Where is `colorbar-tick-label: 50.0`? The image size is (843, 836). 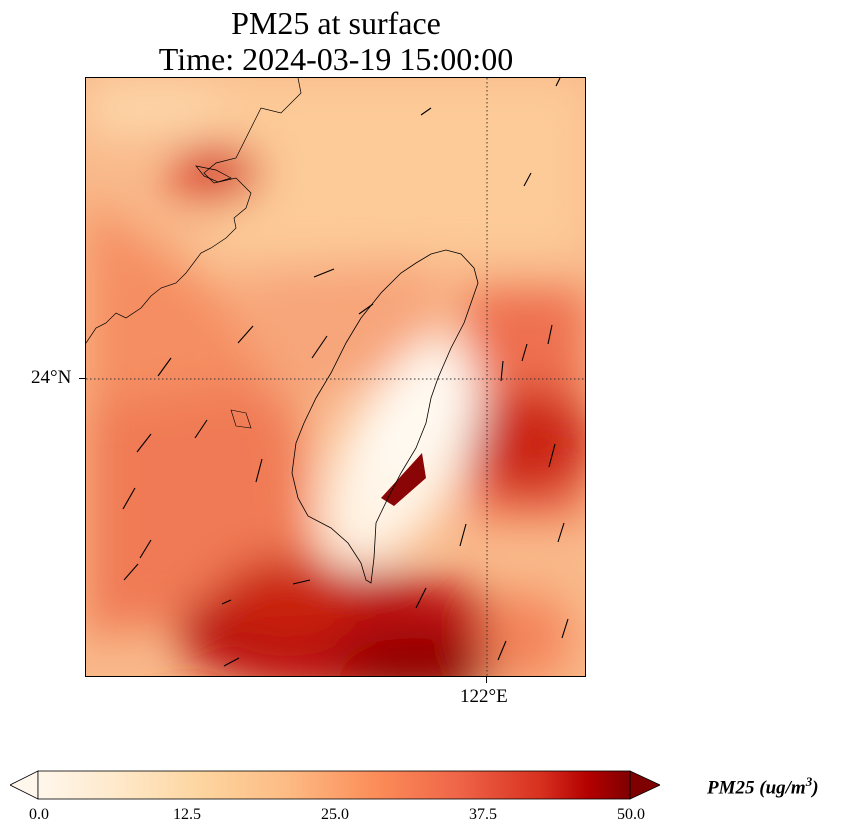
colorbar-tick-label: 50.0 is located at coordinates (631, 814).